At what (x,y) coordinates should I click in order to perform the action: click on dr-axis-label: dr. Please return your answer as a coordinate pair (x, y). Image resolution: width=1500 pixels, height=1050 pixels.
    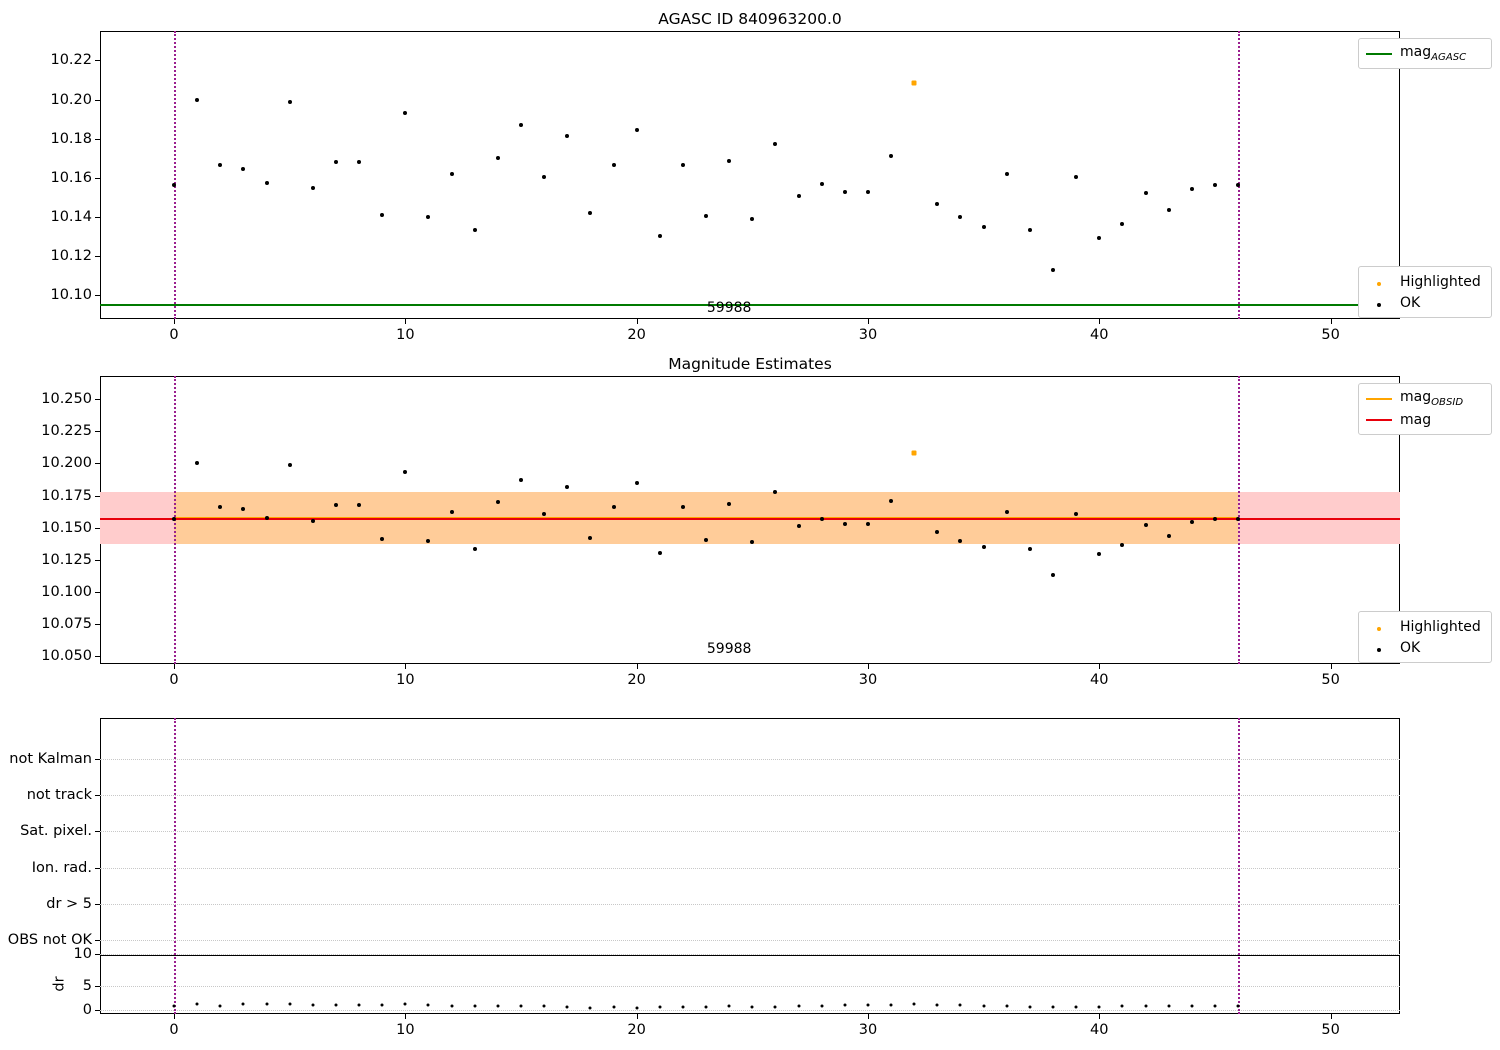
    Looking at the image, I should click on (59, 984).